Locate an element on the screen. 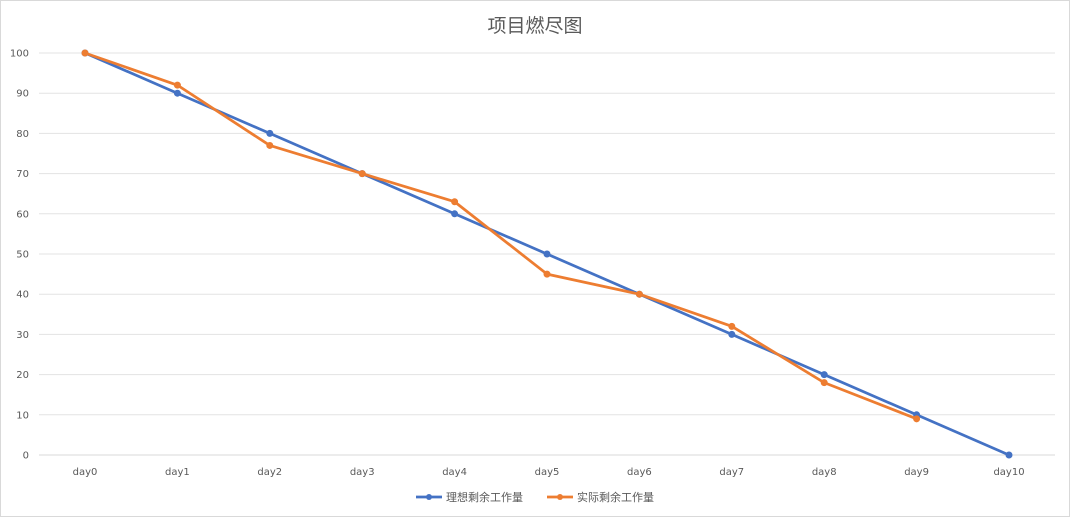 Image resolution: width=1070 pixels, height=517 pixels. y-tick-label-70: 70 is located at coordinates (22, 174).